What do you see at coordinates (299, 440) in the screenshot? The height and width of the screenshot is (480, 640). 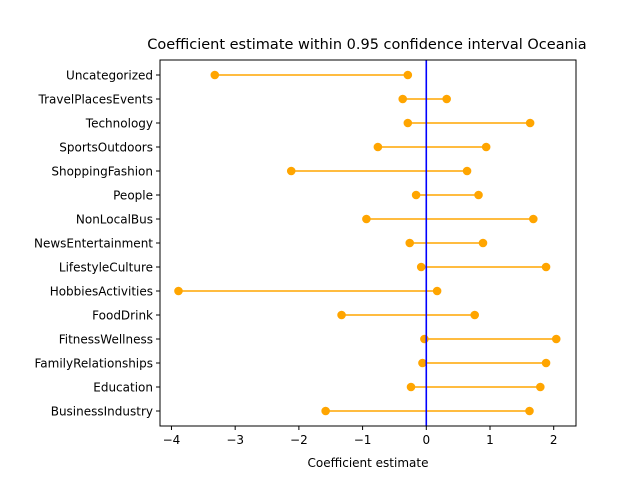 I see `x-tick-label-2: −2` at bounding box center [299, 440].